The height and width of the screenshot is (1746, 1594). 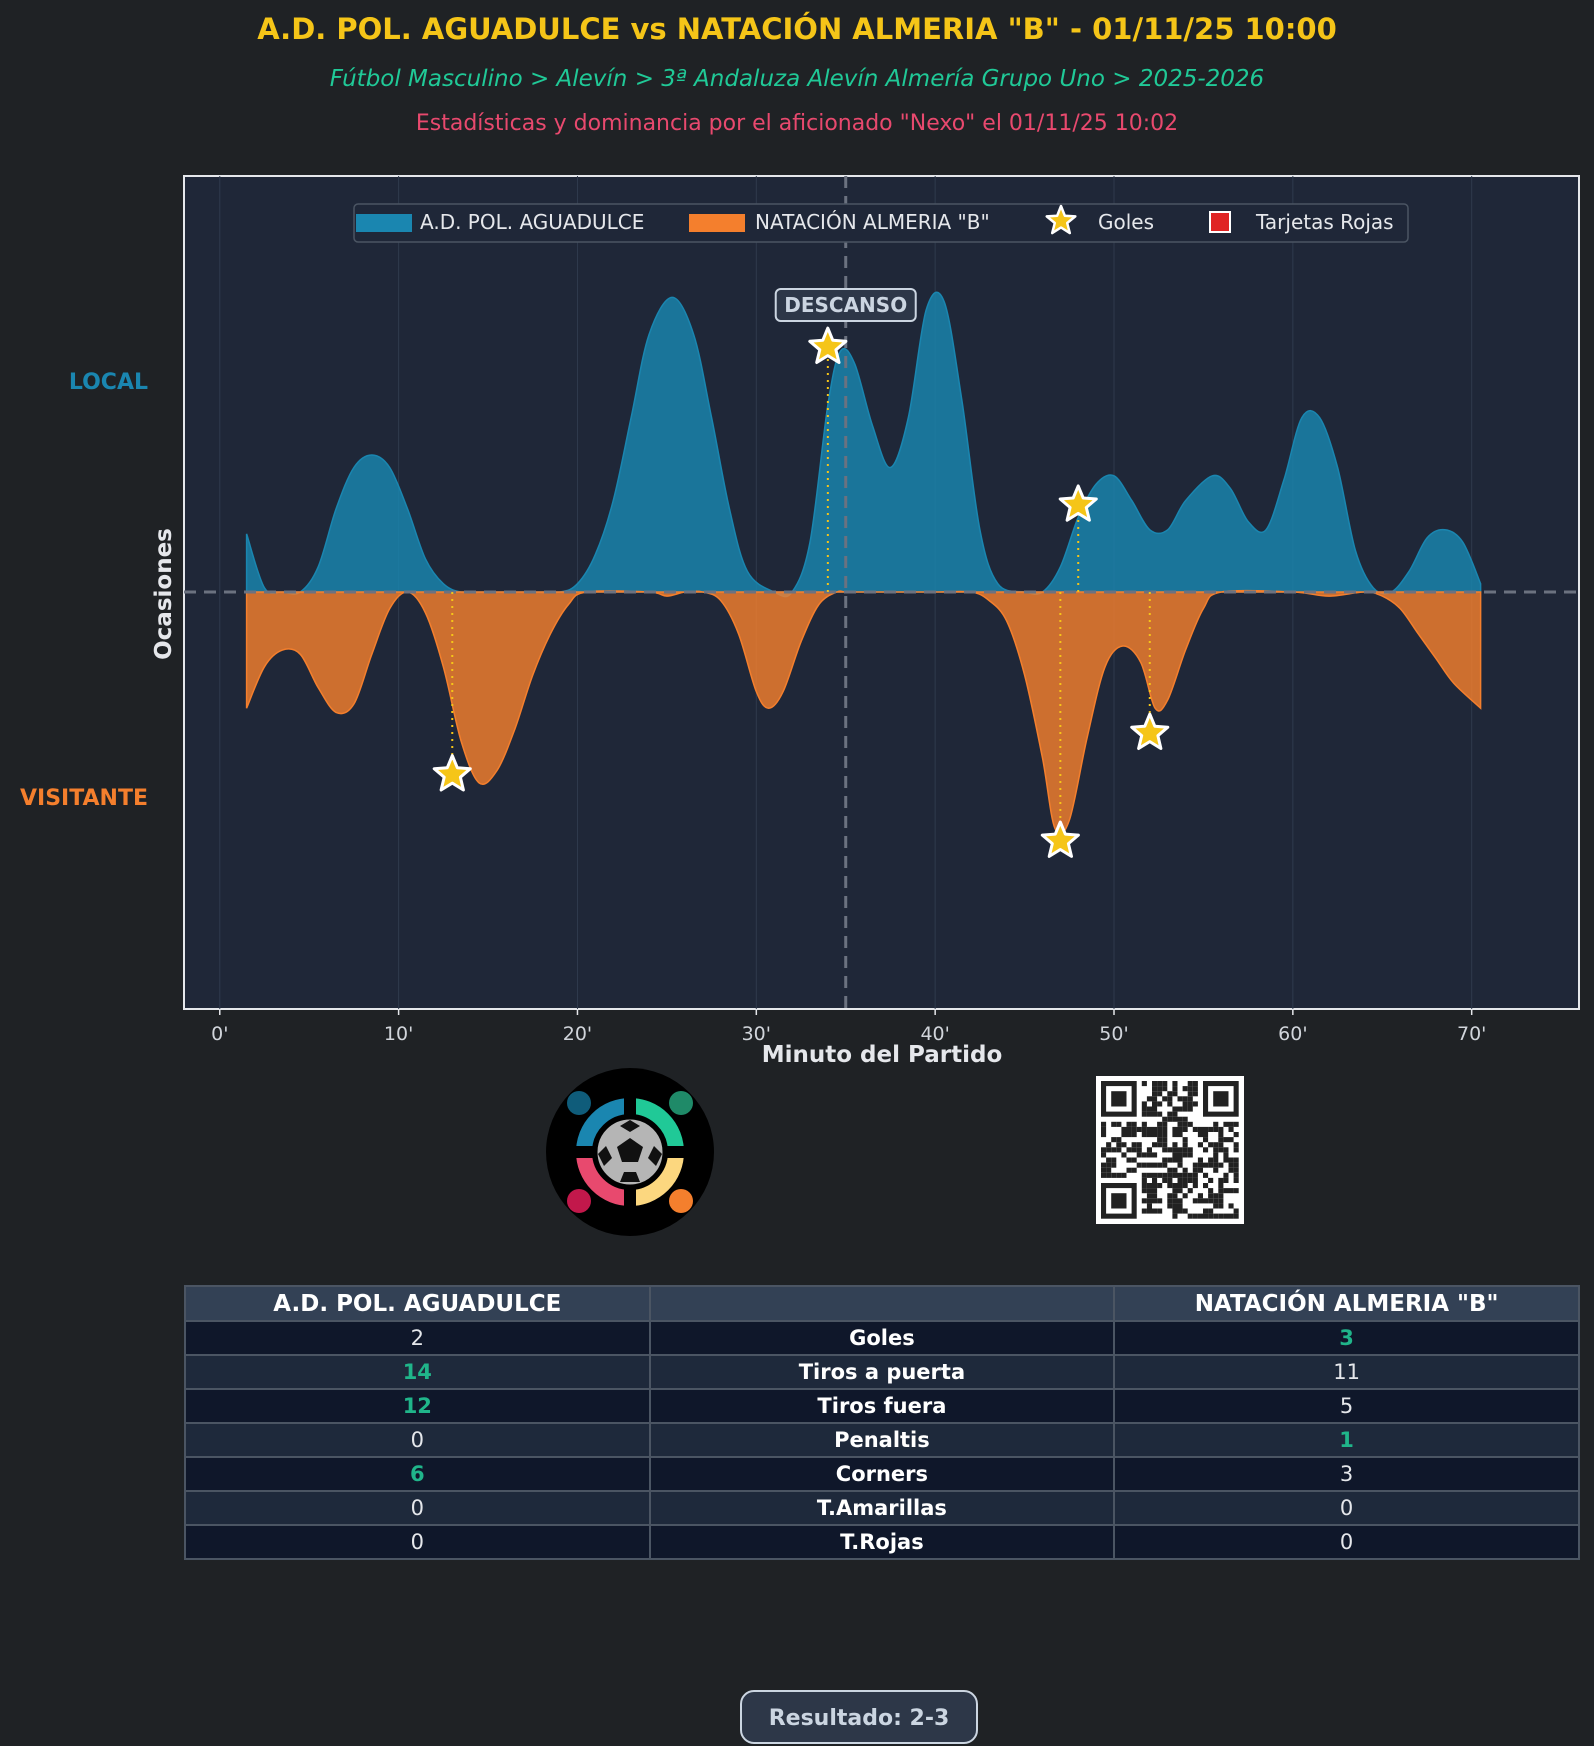 I want to click on y-axis-label: Ocasiones, so click(x=164, y=594).